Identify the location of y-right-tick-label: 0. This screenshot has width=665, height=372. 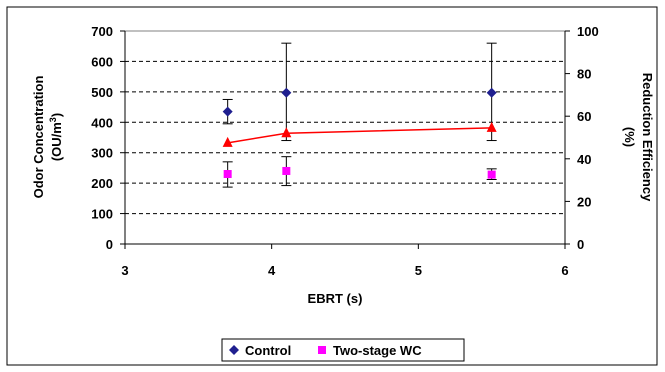
(580, 244).